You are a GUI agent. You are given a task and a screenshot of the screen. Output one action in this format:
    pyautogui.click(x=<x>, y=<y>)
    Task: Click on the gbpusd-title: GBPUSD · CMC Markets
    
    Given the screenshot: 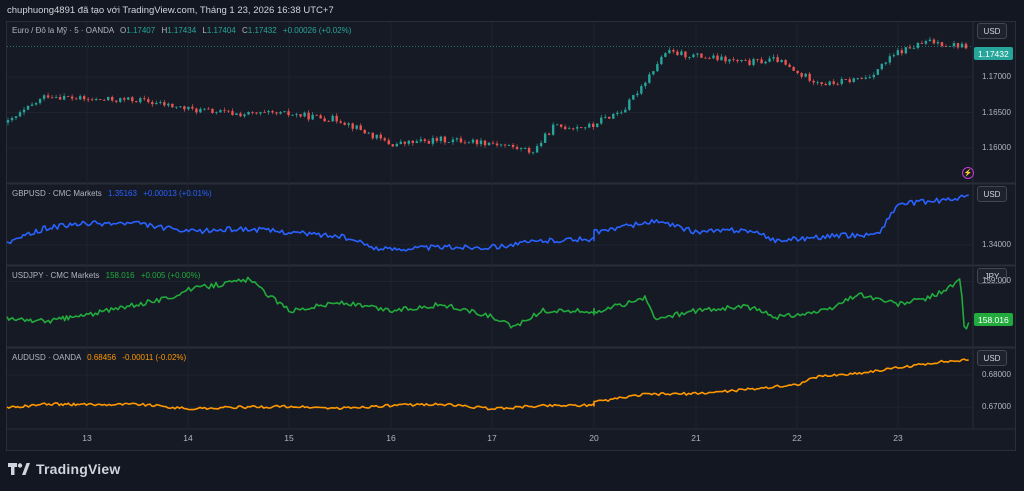 What is the action you would take?
    pyautogui.click(x=57, y=193)
    